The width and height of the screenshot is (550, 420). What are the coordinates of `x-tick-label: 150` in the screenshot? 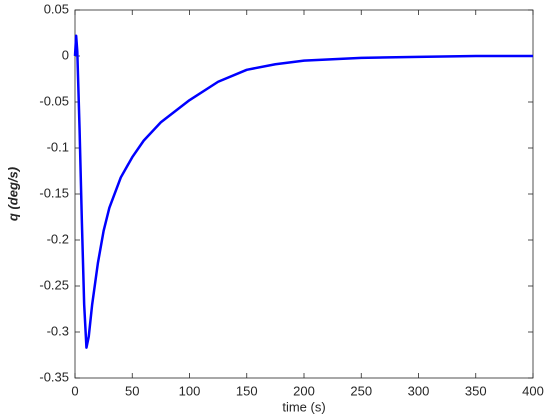 It's located at (247, 390).